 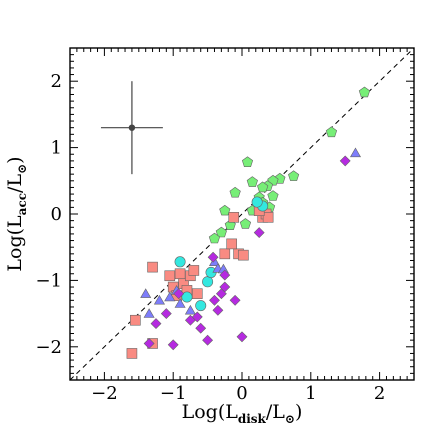 I want to click on x-tick-label: 0, so click(x=241, y=393).